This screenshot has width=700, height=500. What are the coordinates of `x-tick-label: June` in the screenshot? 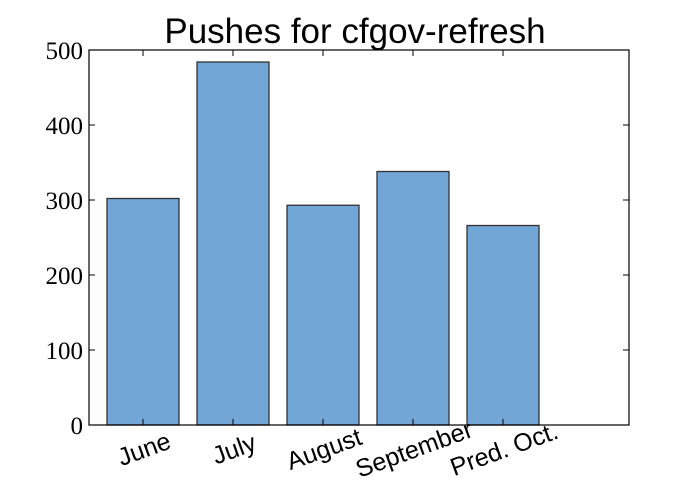 It's located at (144, 449).